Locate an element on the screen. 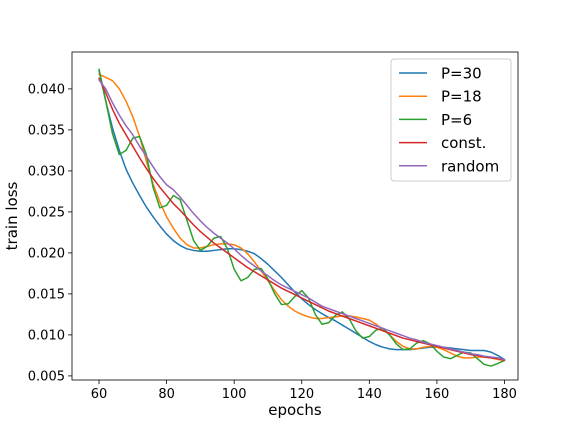 The image size is (576, 432). legend-label-0: P=30 is located at coordinates (461, 74).